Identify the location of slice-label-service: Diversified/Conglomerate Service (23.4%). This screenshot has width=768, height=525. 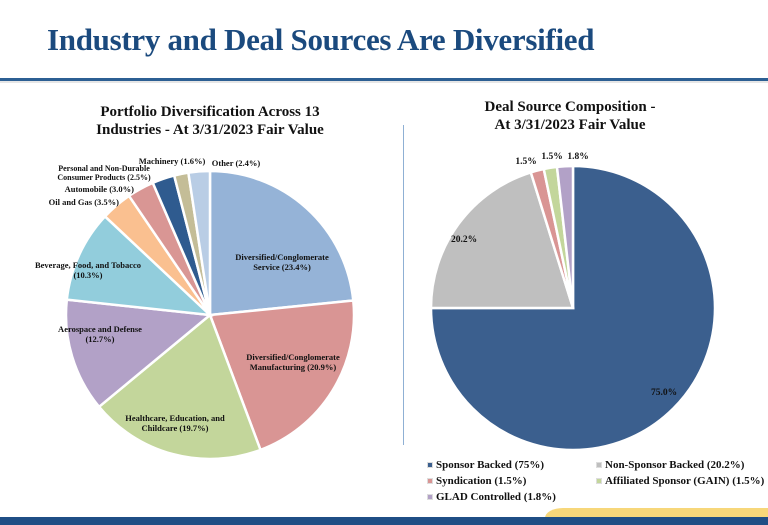
(282, 262).